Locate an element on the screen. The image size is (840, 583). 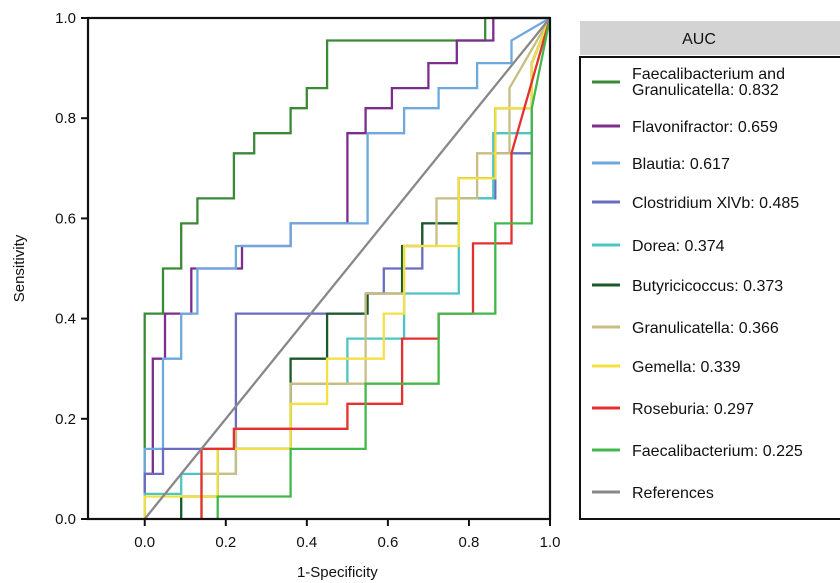
x-tick-label: 0.0 is located at coordinates (144, 542).